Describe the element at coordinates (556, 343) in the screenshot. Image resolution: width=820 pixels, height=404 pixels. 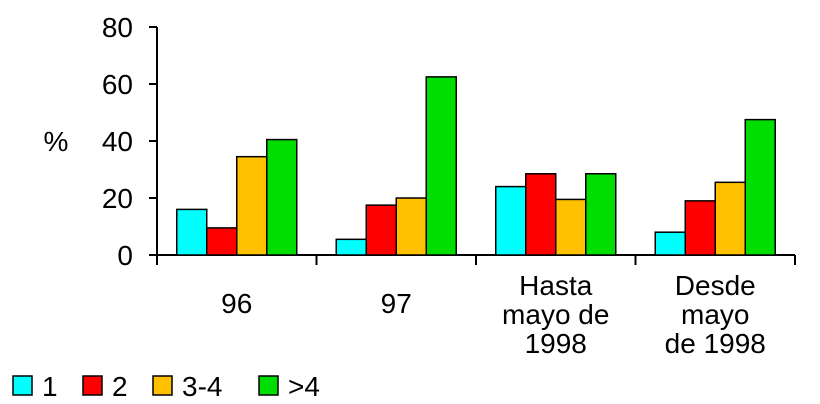
I see `category-label: 1998` at that location.